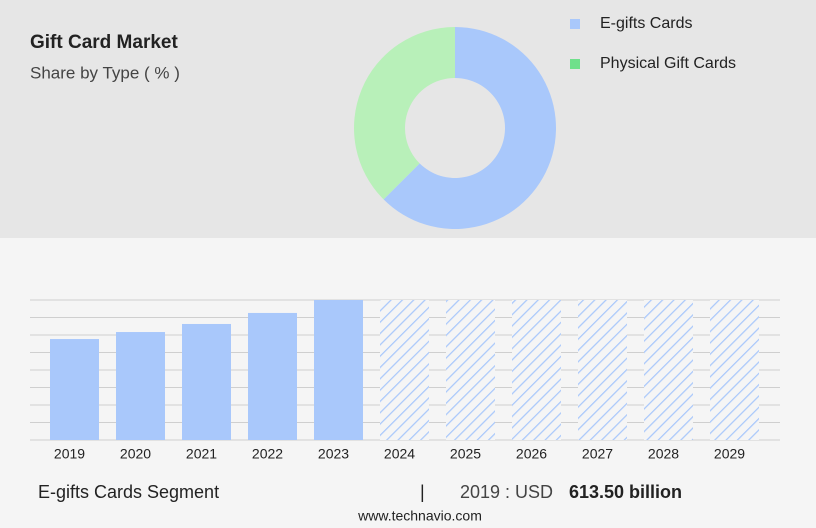 This screenshot has width=816, height=528. Describe the element at coordinates (69, 454) in the screenshot. I see `x-tick-label: 2019` at that location.